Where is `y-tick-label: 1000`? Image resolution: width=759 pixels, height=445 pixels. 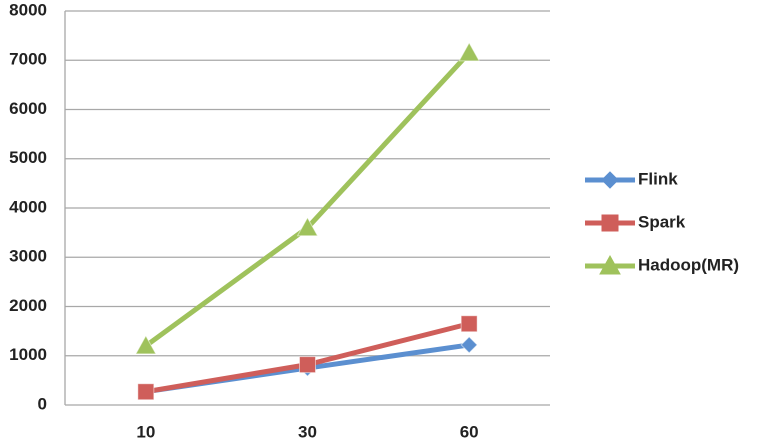
y-tick-label: 1000 is located at coordinates (28, 354).